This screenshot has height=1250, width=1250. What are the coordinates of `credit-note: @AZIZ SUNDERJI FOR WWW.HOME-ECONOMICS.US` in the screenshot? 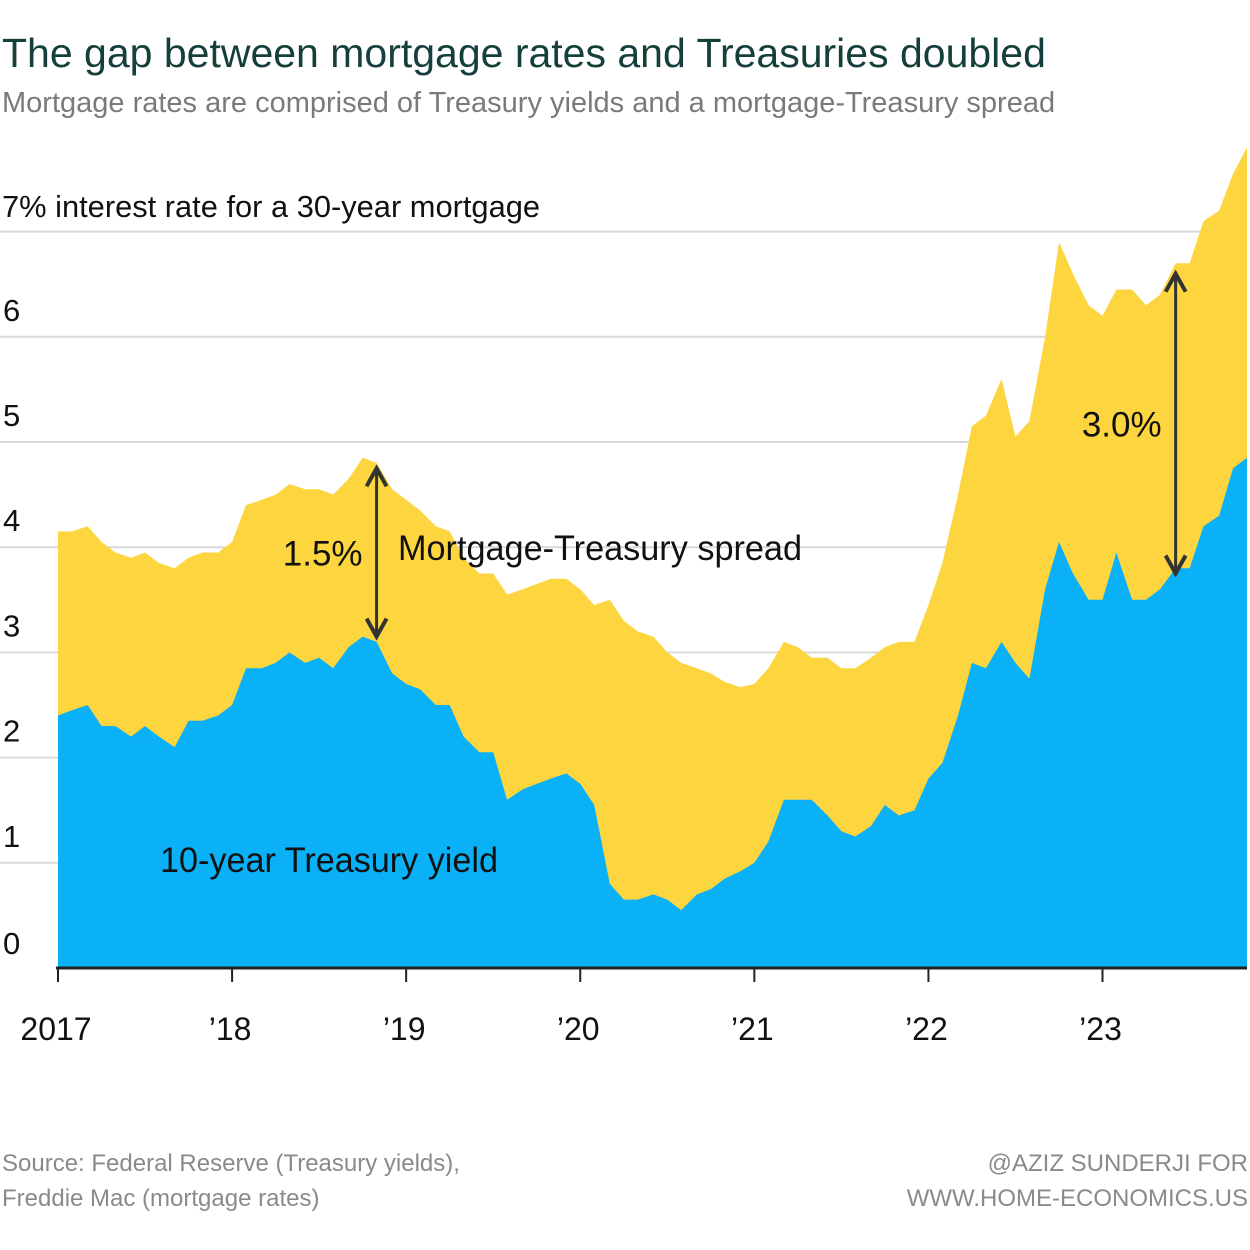 It's located at (1077, 1181).